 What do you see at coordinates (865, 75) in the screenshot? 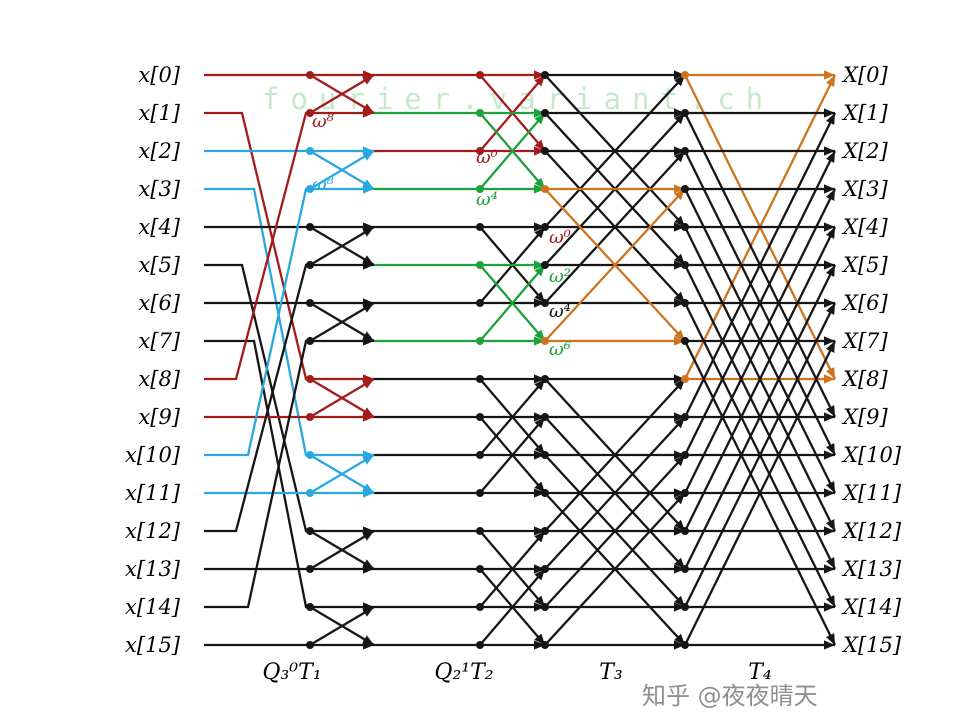
I see `output-label: X[0]` at bounding box center [865, 75].